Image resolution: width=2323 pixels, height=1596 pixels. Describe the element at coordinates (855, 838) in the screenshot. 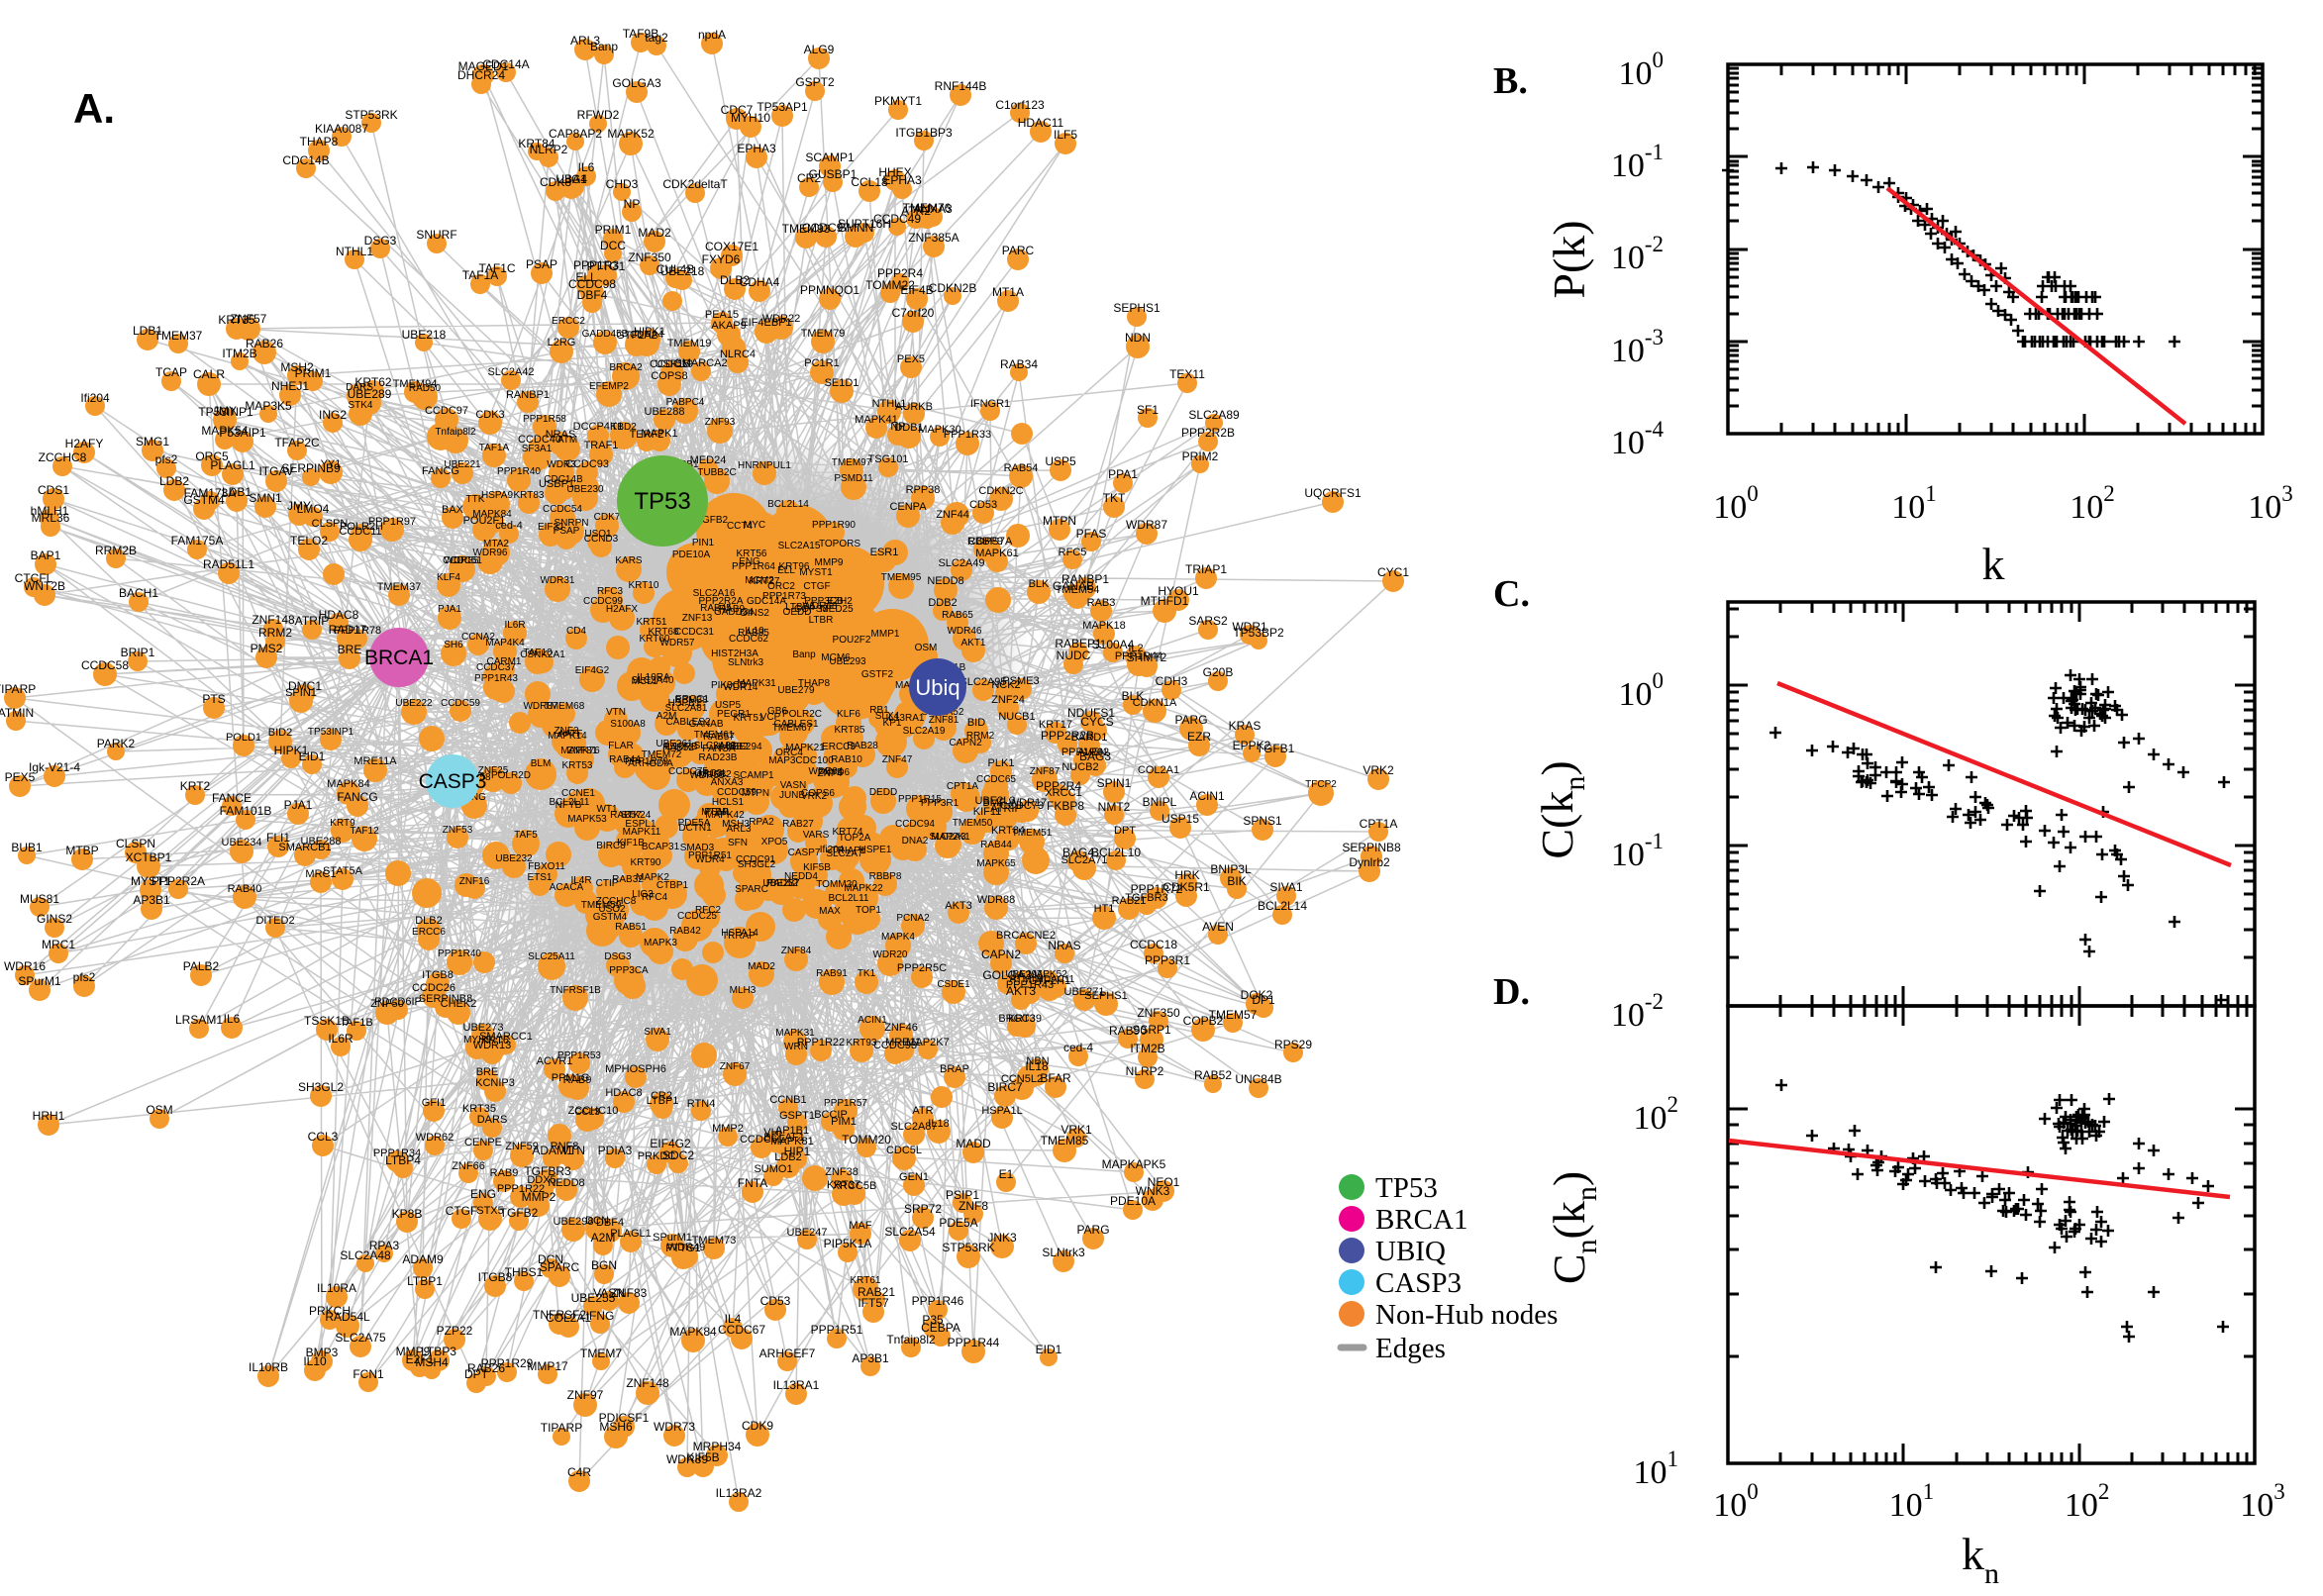

I see `svg-text: TOP2A` at that location.